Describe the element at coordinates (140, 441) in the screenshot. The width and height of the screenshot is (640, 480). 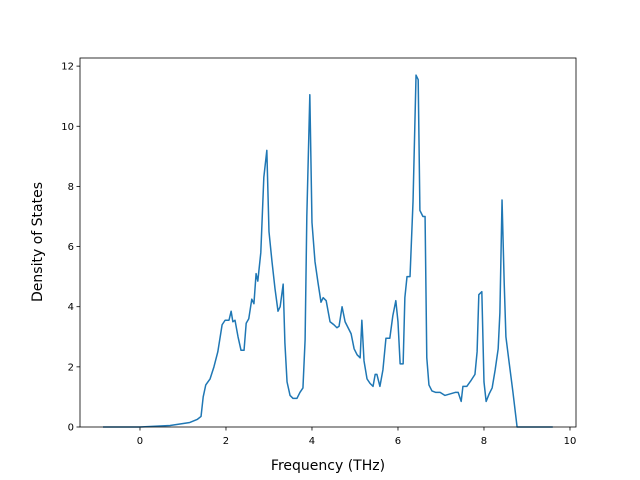
I see `x-tick-label: 0` at that location.